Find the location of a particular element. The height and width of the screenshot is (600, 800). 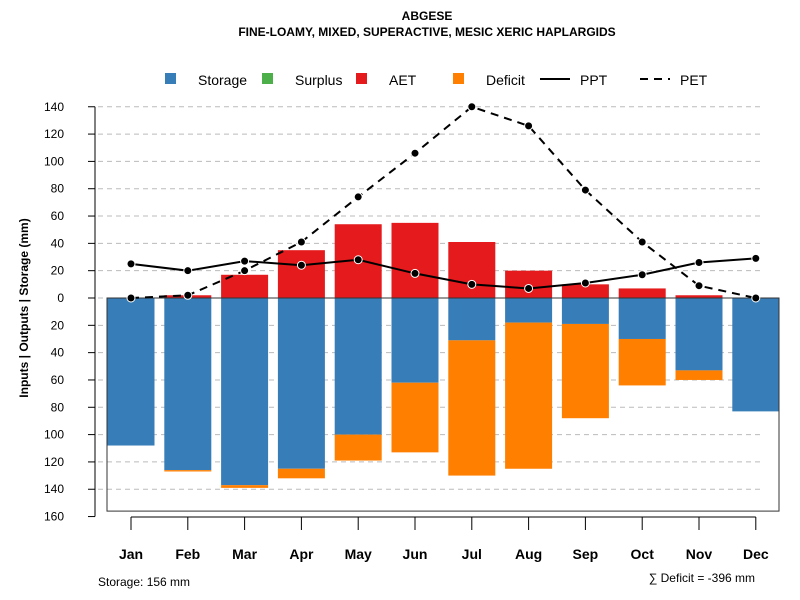

storage-annotation: Storage: 156 mm is located at coordinates (144, 582).